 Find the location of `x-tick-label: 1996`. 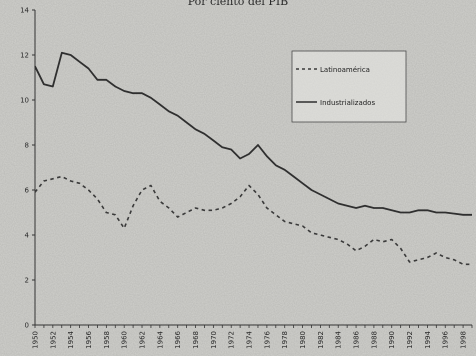

x-tick-label: 1996 is located at coordinates (446, 339).